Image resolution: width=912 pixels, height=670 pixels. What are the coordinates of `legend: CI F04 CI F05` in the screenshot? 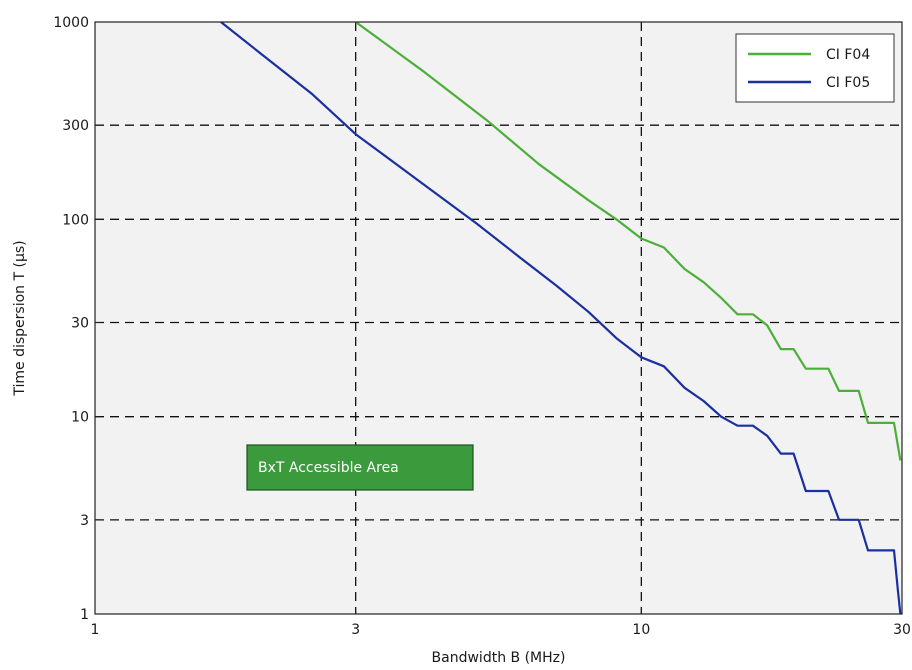 It's located at (815, 68).